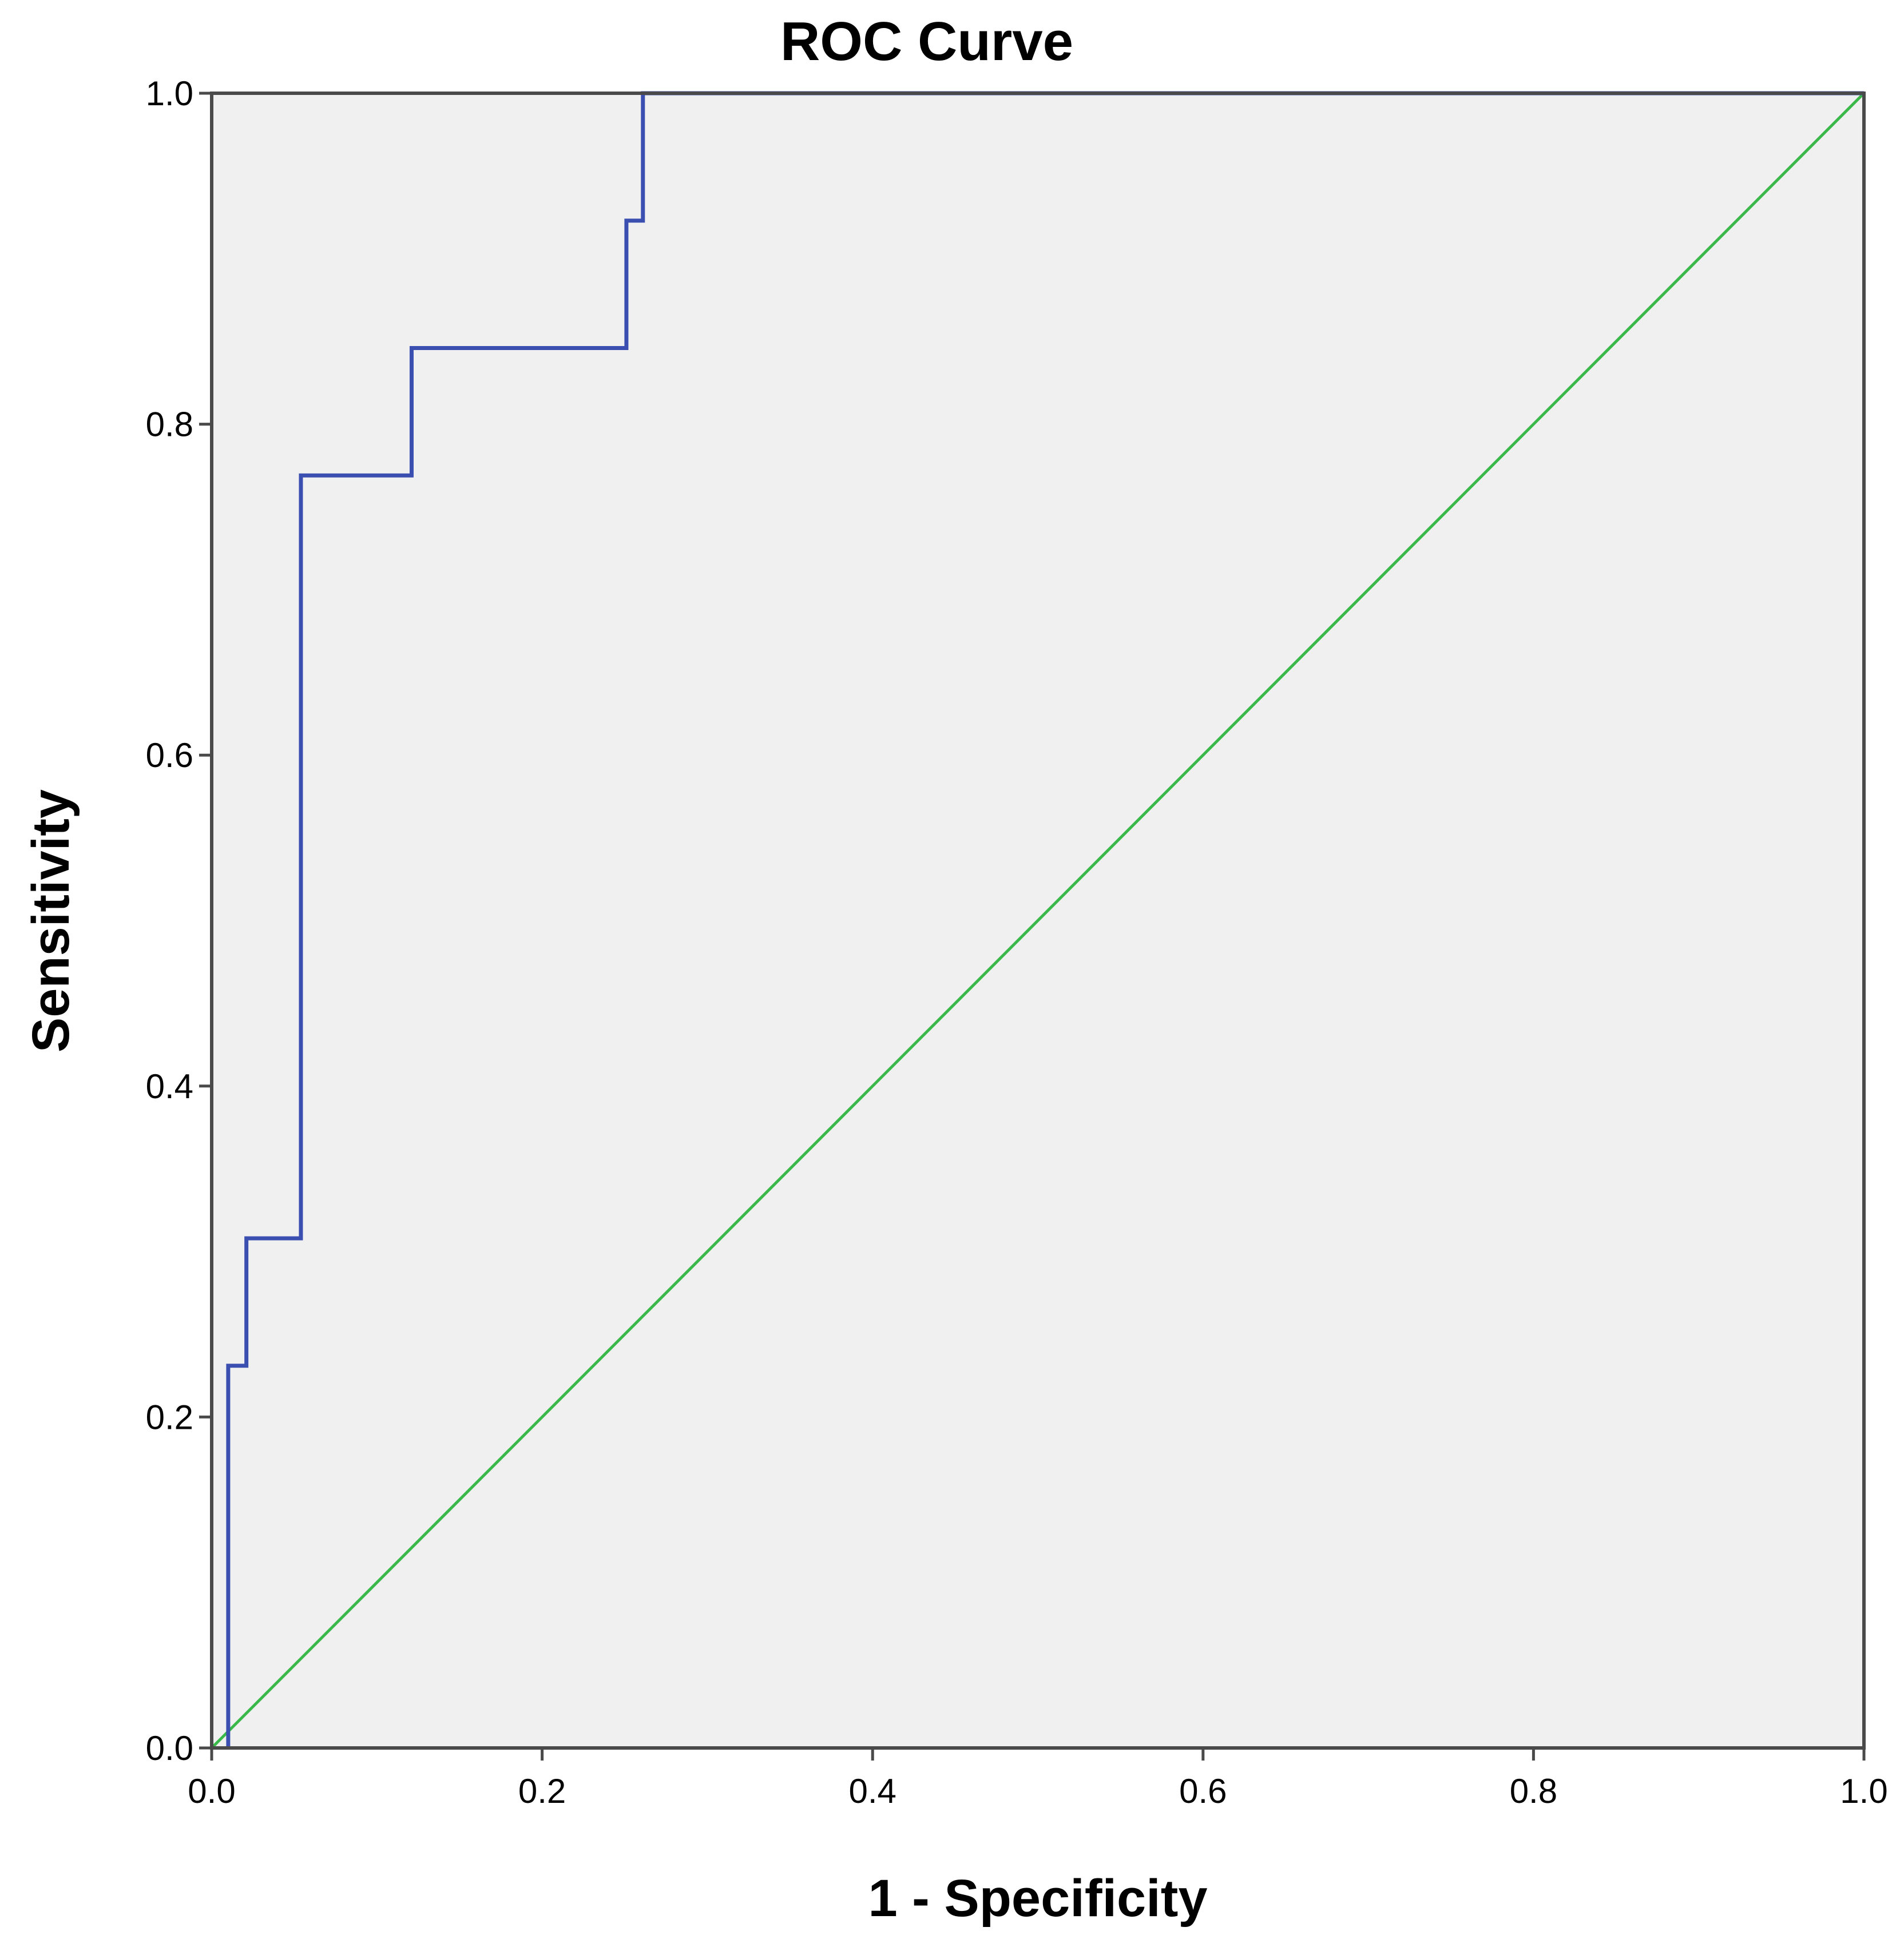 This screenshot has height=1947, width=1904. I want to click on y-tick-label: 0.8, so click(169, 425).